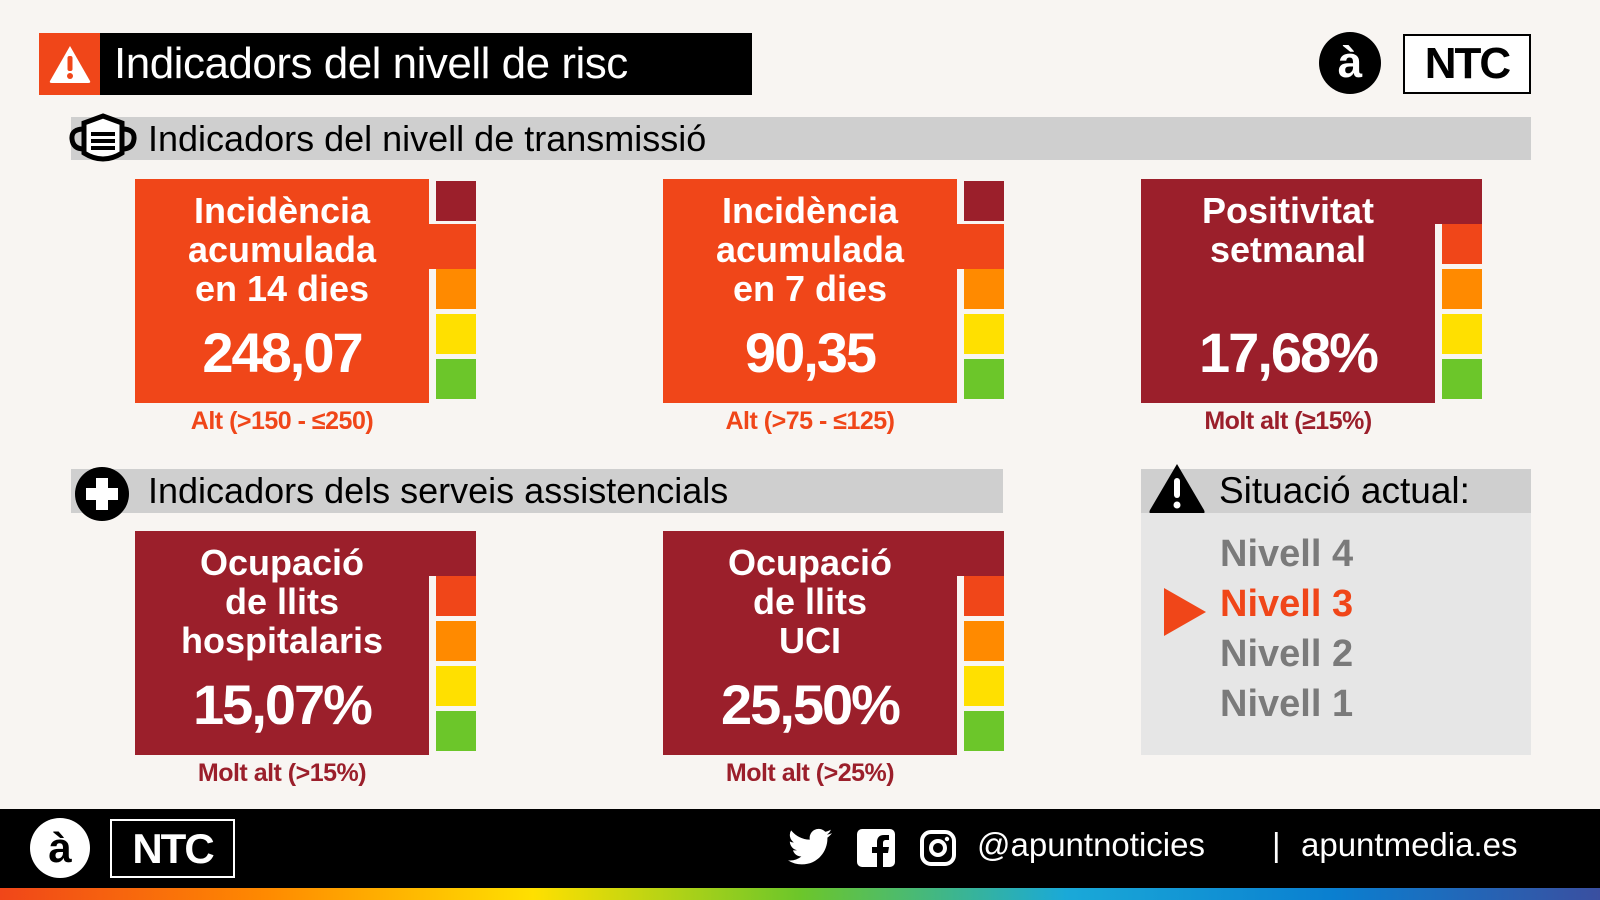 The height and width of the screenshot is (900, 1600). Describe the element at coordinates (1288, 230) in the screenshot. I see `indicator-label: Positivitat setmanal` at that location.